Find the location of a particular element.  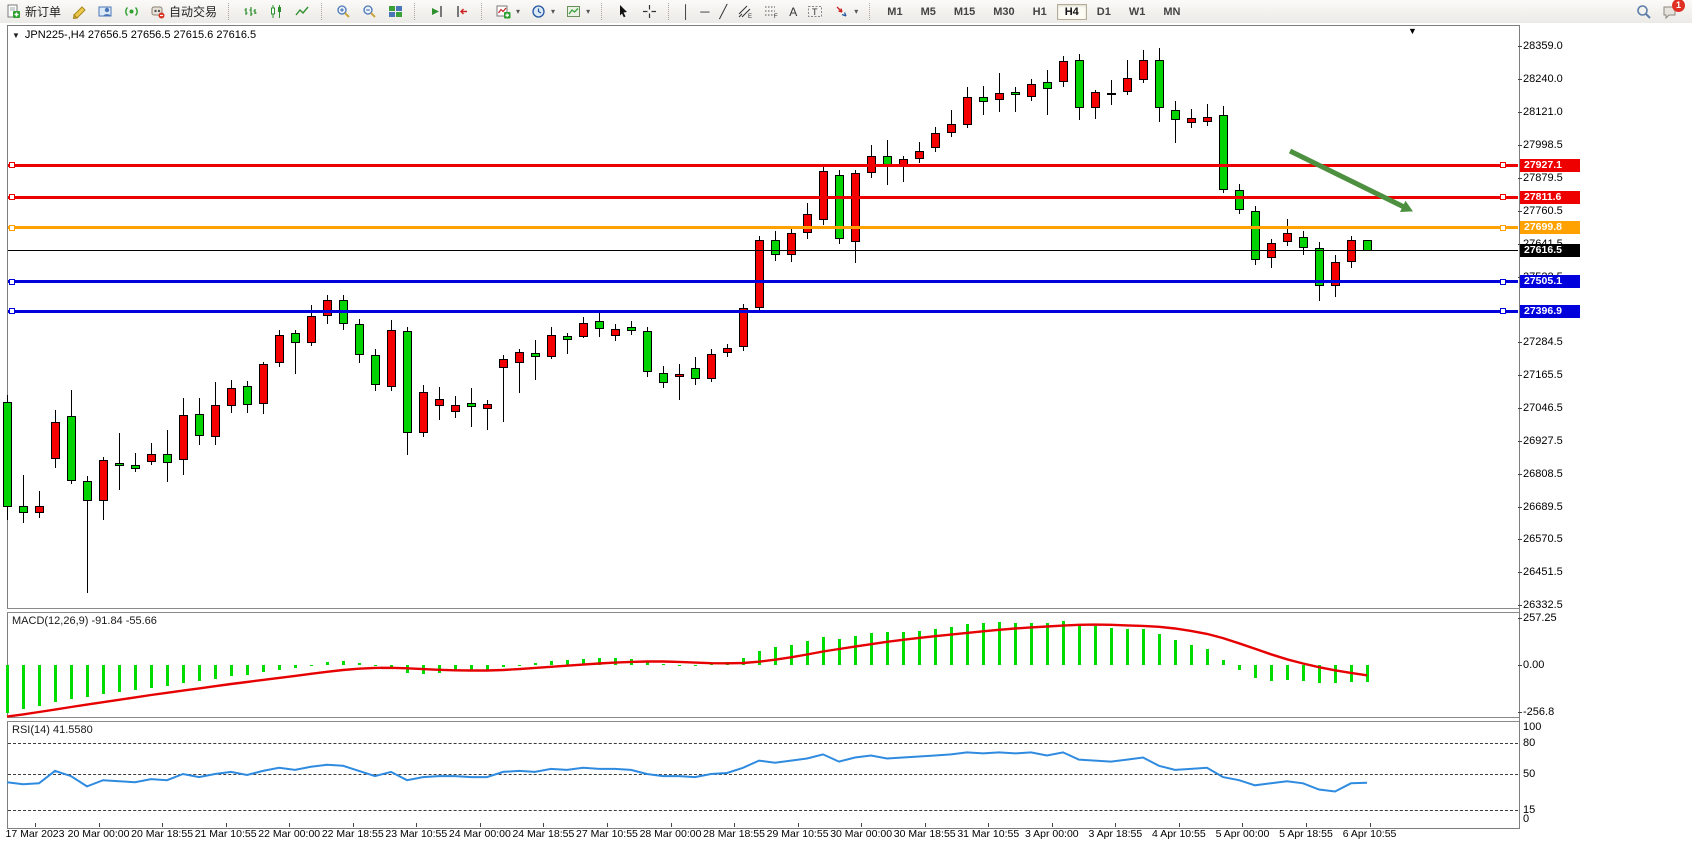

indicators-dropdown is located at coordinates (507, 12).